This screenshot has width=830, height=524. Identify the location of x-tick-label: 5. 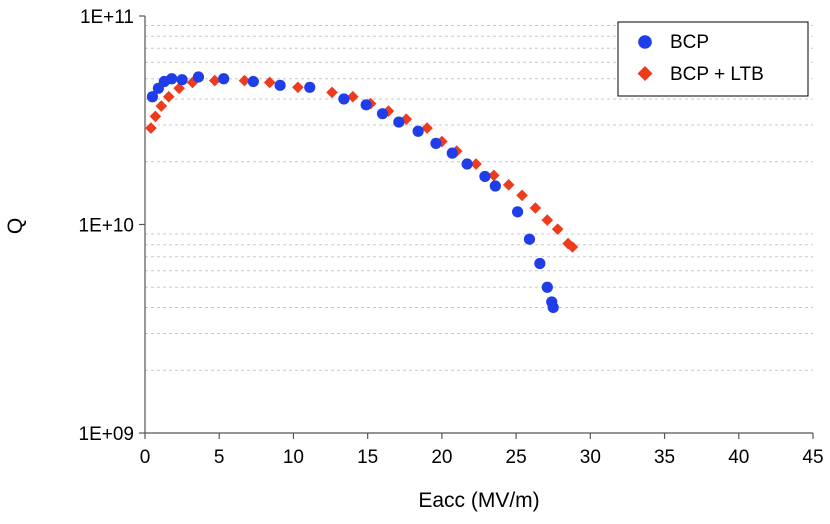
(219, 457).